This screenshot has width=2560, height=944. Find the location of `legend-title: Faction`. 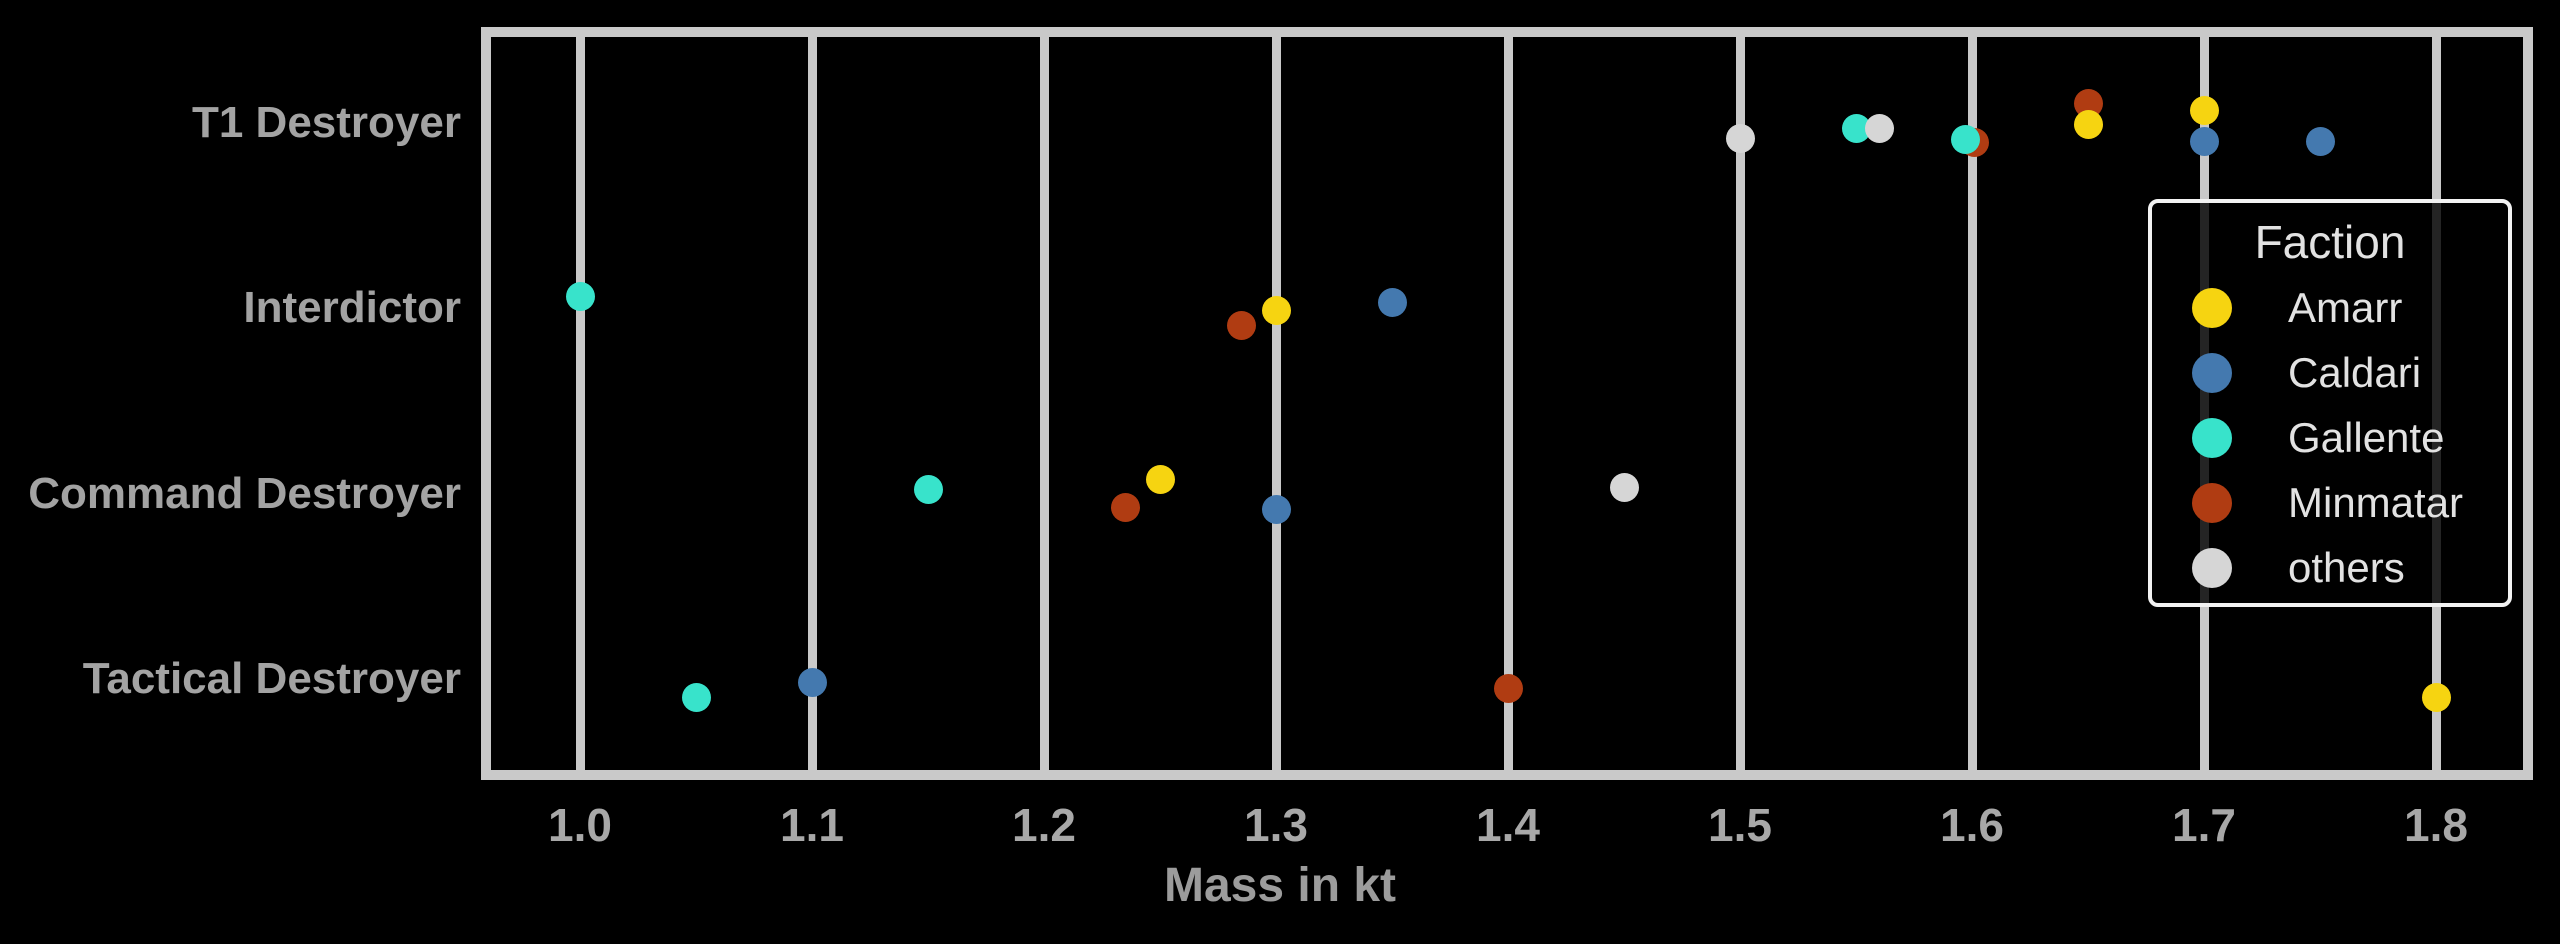

legend-title: Faction is located at coordinates (2330, 242).